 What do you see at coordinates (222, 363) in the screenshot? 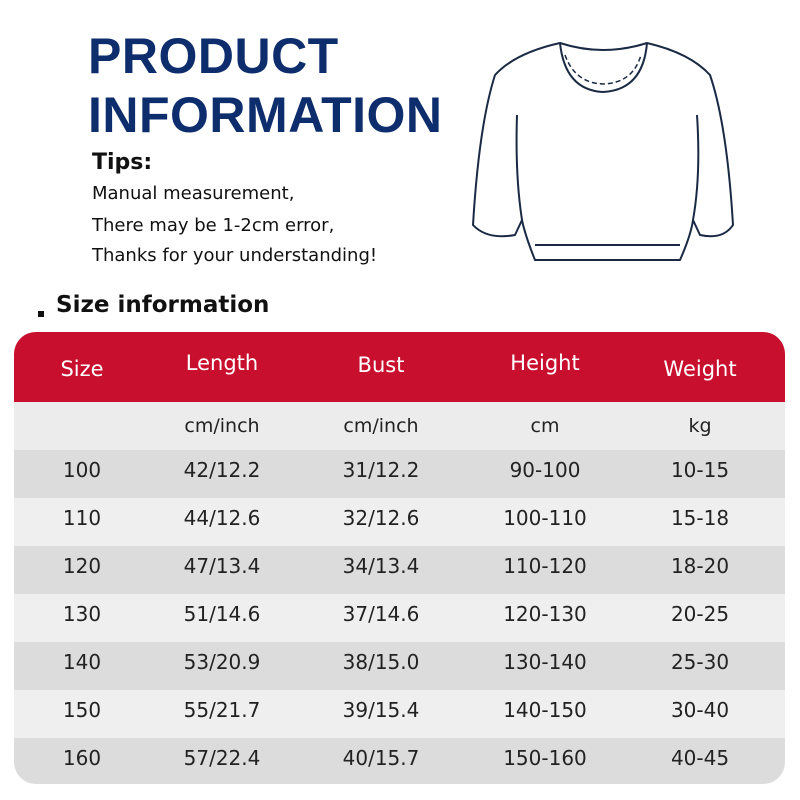
I see `table-cell: Length` at bounding box center [222, 363].